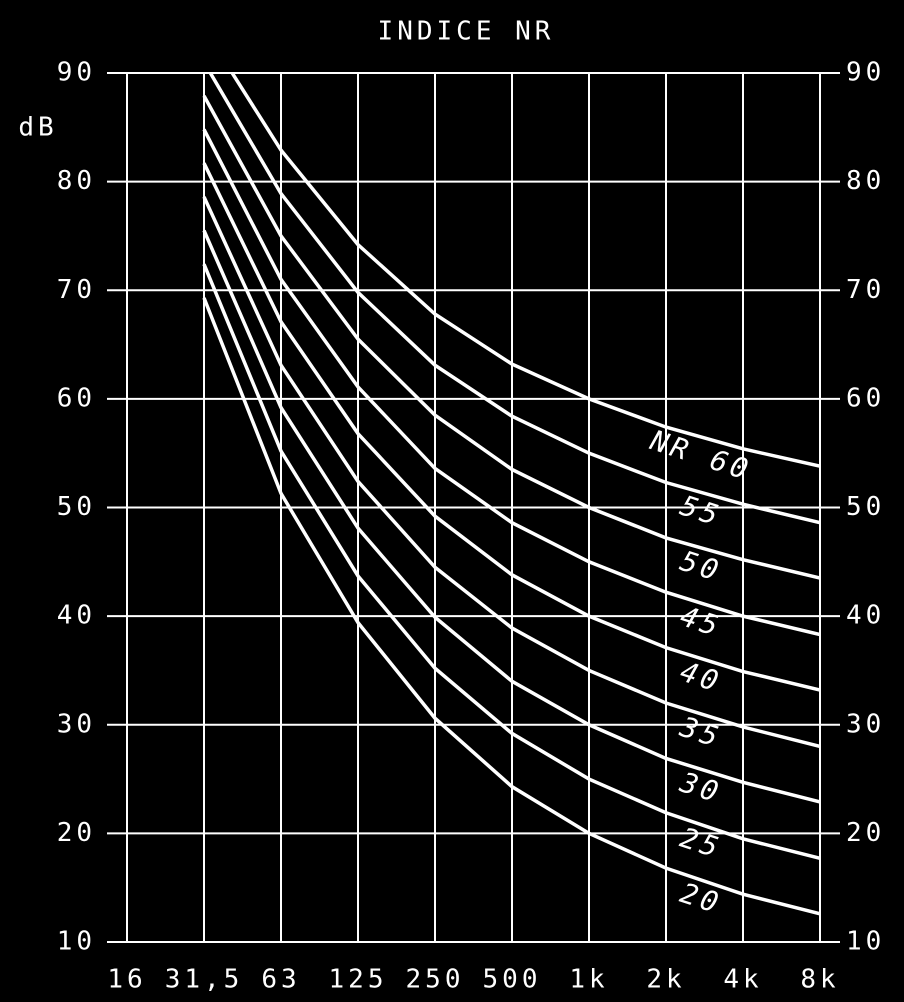 This screenshot has height=1002, width=904. I want to click on y-tick-label-right: 60, so click(865, 398).